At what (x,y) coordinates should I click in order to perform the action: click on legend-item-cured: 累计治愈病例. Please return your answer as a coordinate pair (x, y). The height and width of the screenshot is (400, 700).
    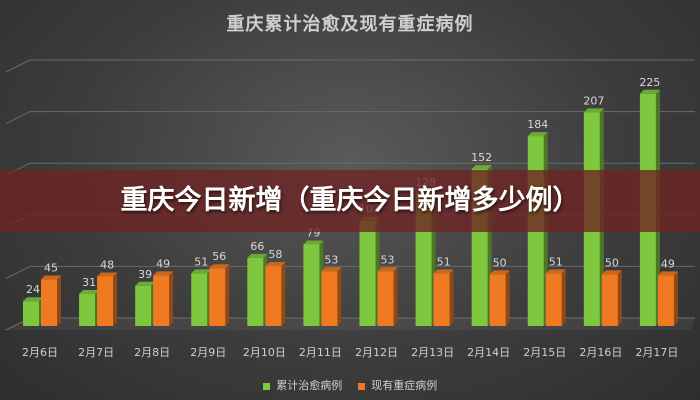
    Looking at the image, I should click on (302, 385).